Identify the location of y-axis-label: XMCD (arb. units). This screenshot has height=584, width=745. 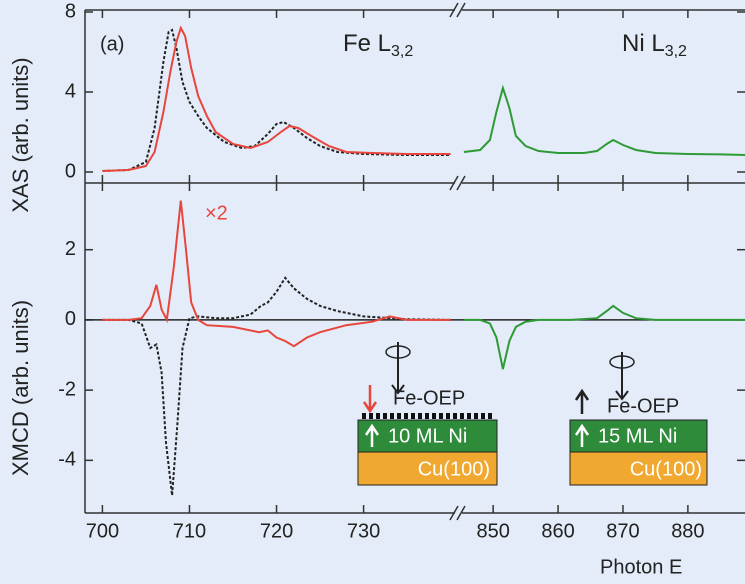
(20, 388).